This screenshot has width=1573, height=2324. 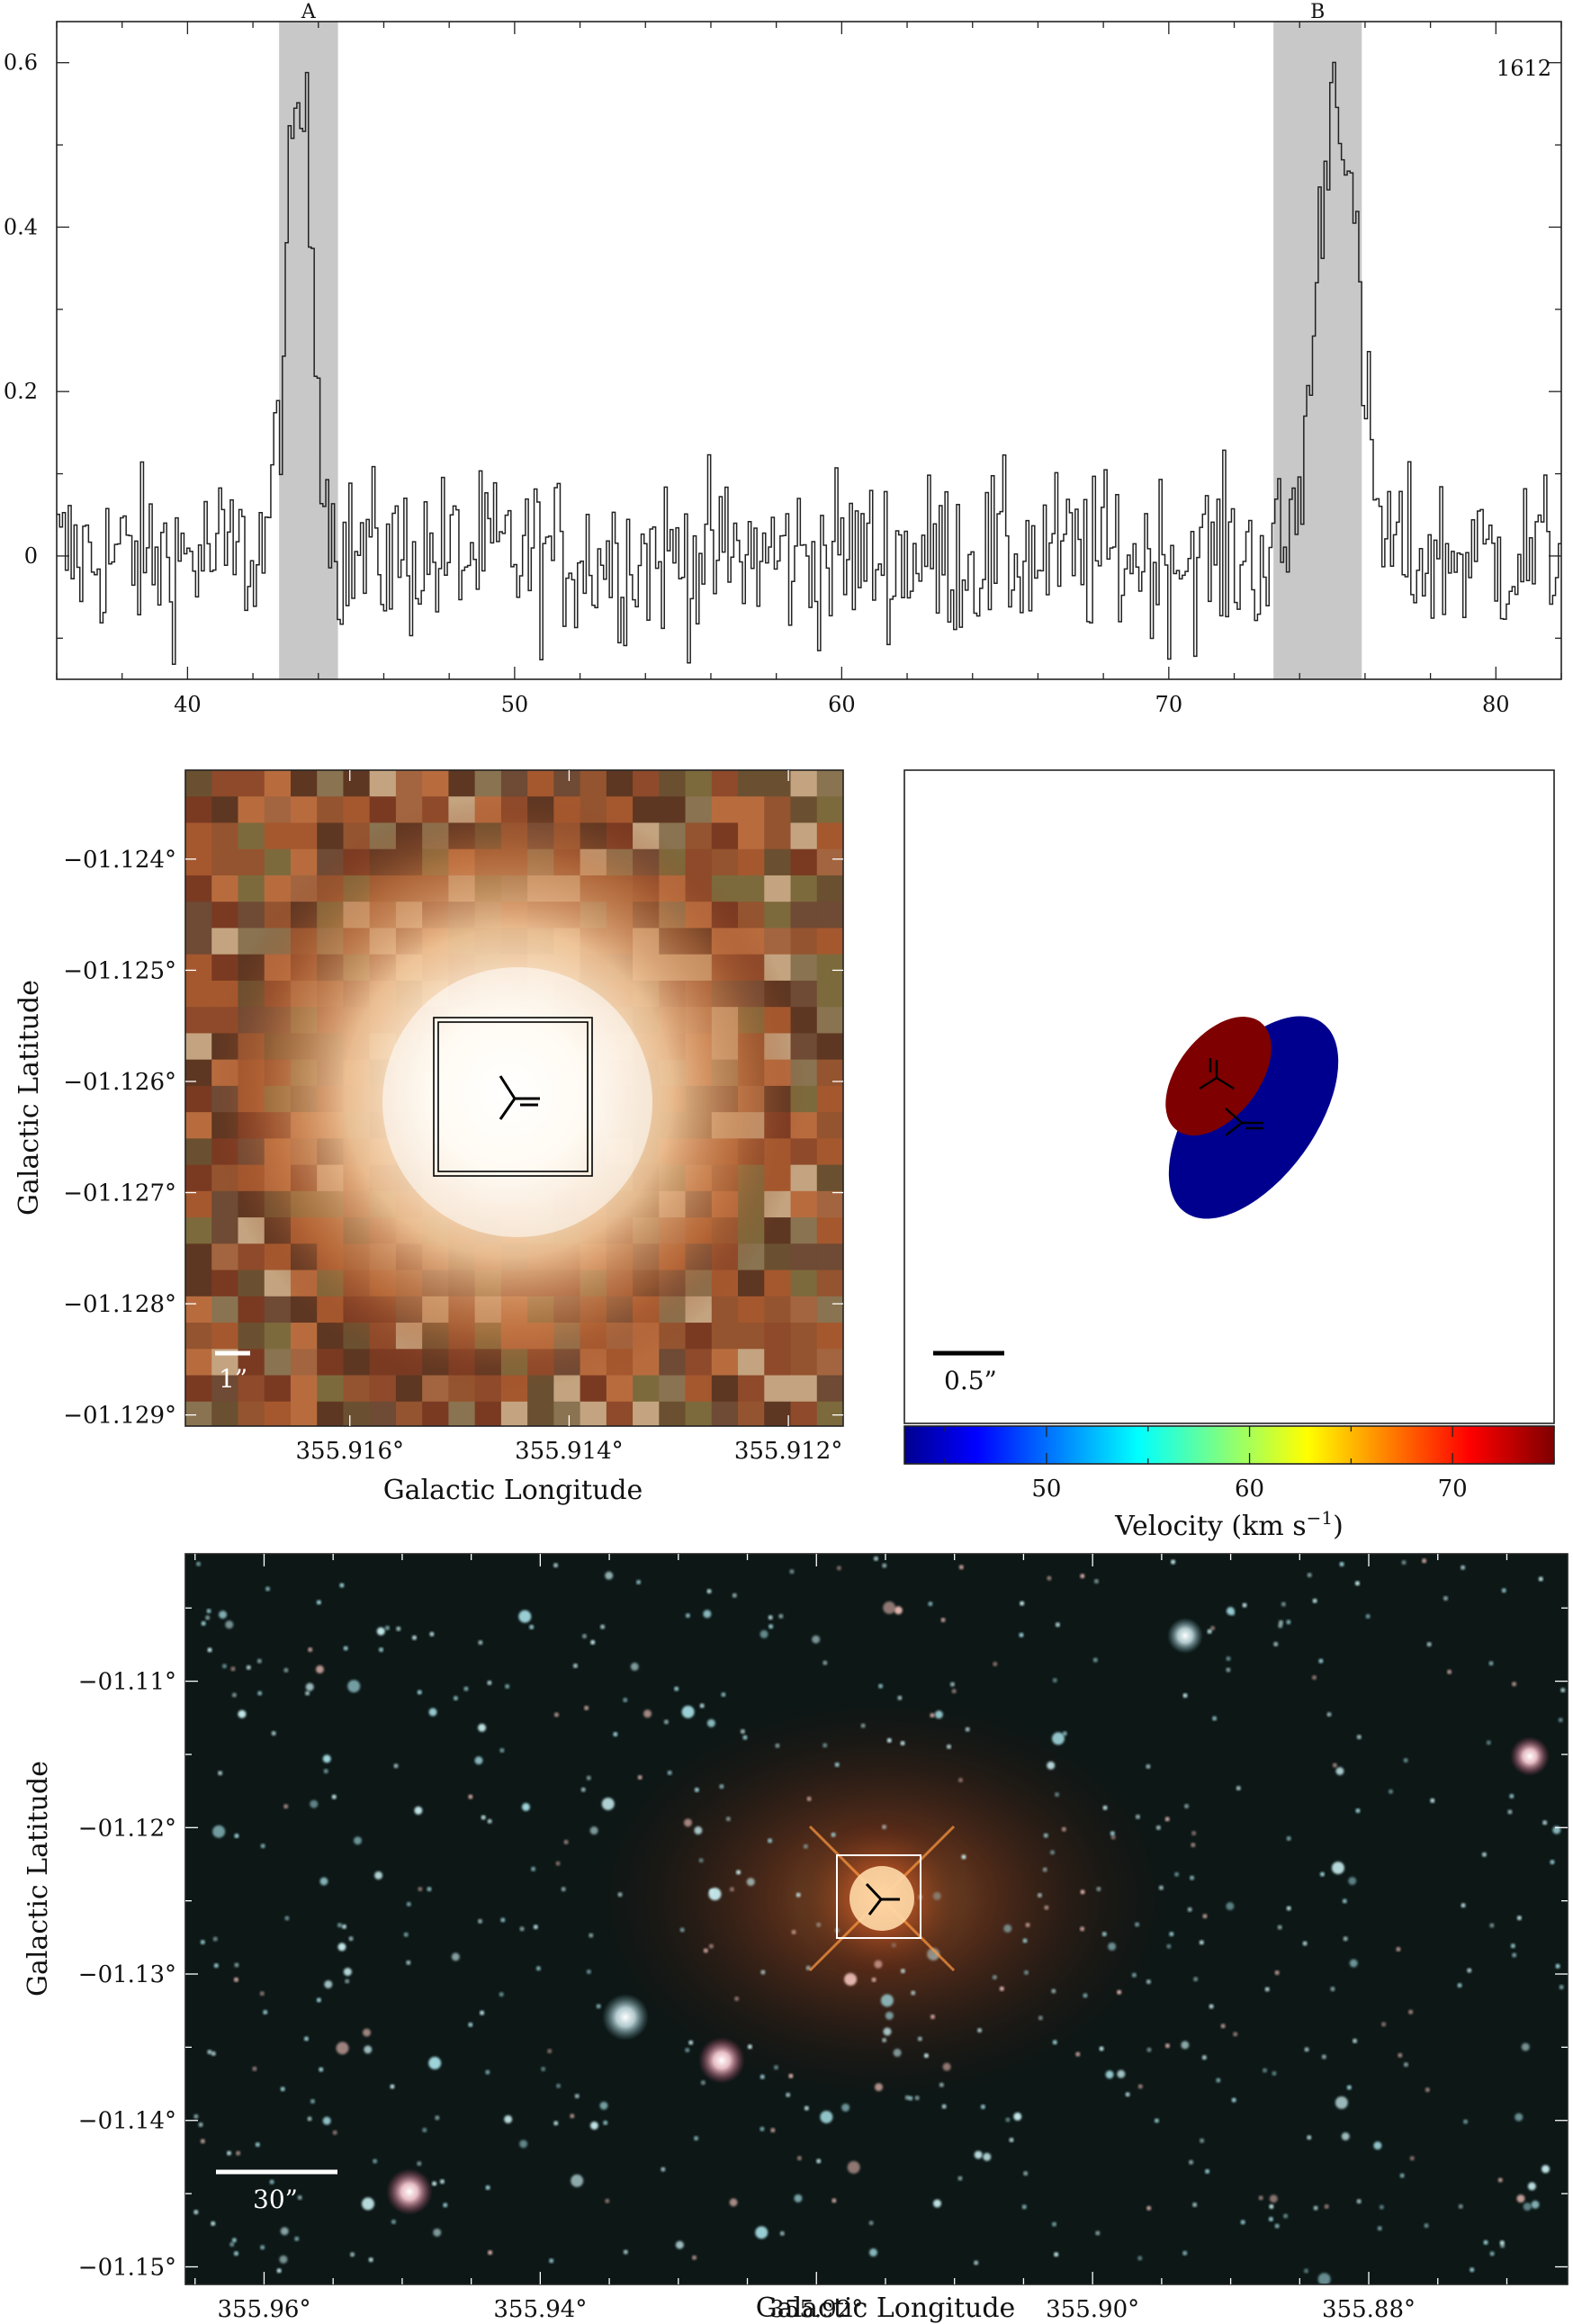 What do you see at coordinates (540, 2310) in the screenshot?
I see `x-tick-label: 355.94°` at bounding box center [540, 2310].